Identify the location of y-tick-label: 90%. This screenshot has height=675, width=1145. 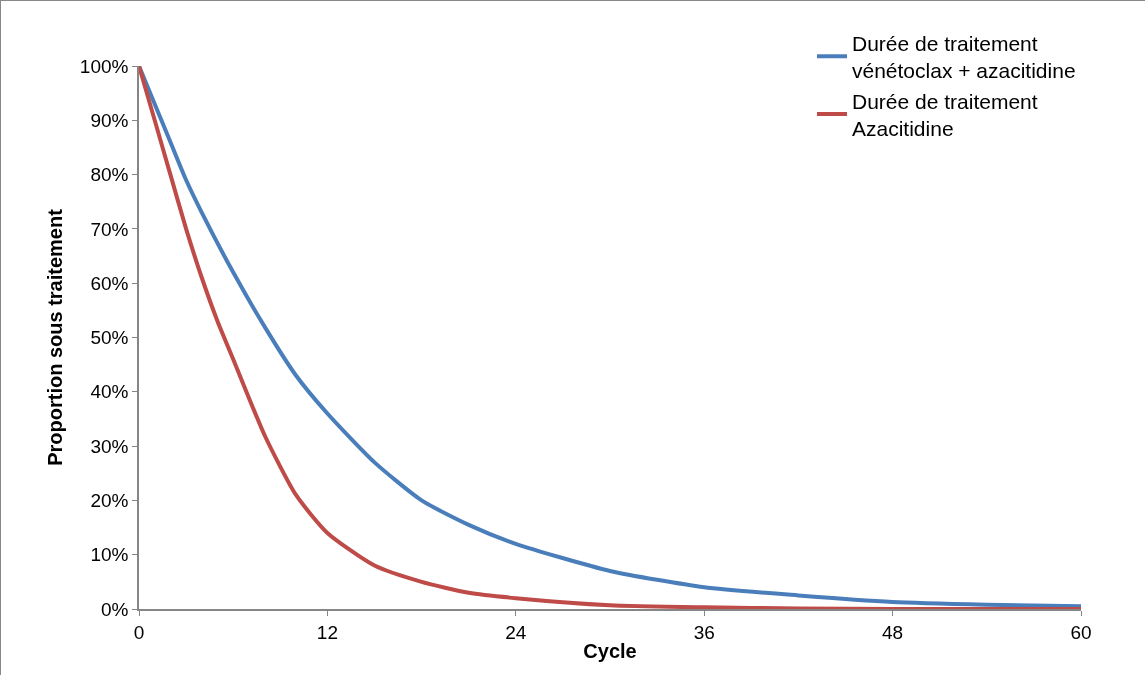
(109, 120).